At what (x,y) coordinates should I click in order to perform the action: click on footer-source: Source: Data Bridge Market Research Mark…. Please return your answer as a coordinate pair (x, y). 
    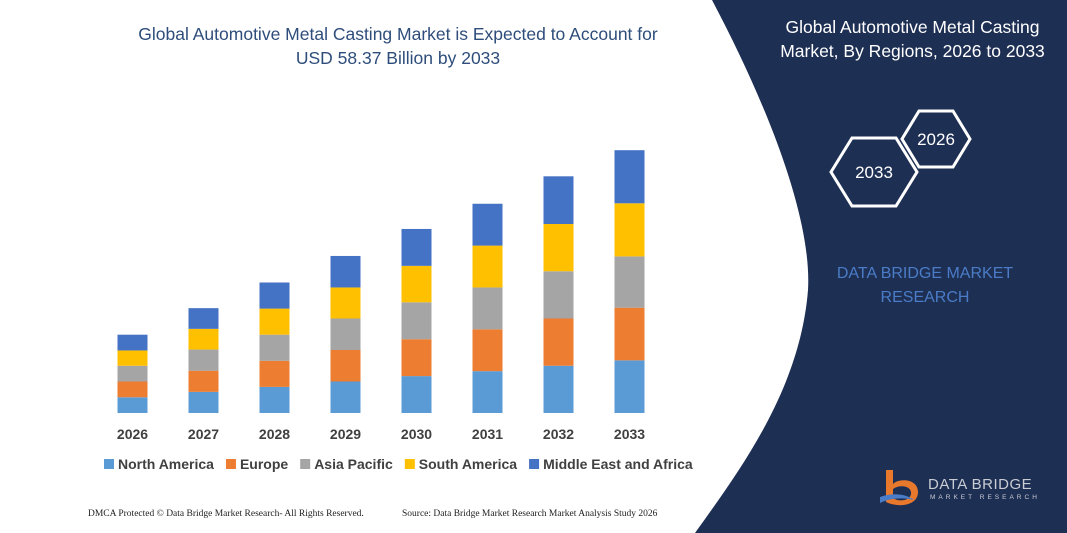
    Looking at the image, I should click on (530, 514).